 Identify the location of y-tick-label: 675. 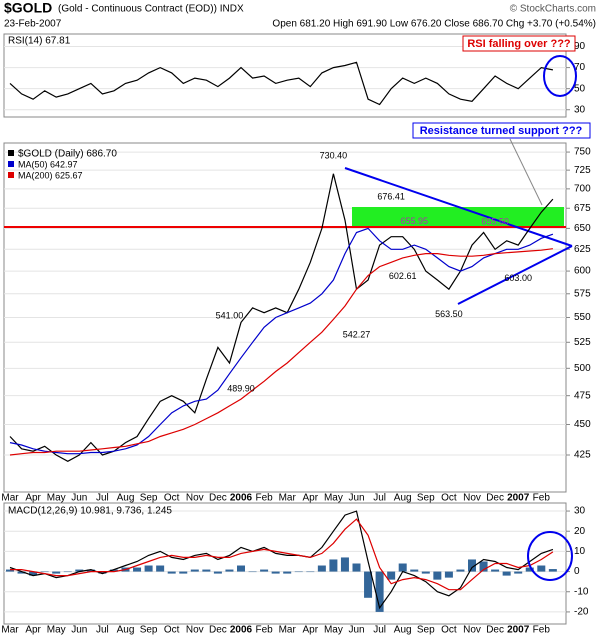
(582, 208).